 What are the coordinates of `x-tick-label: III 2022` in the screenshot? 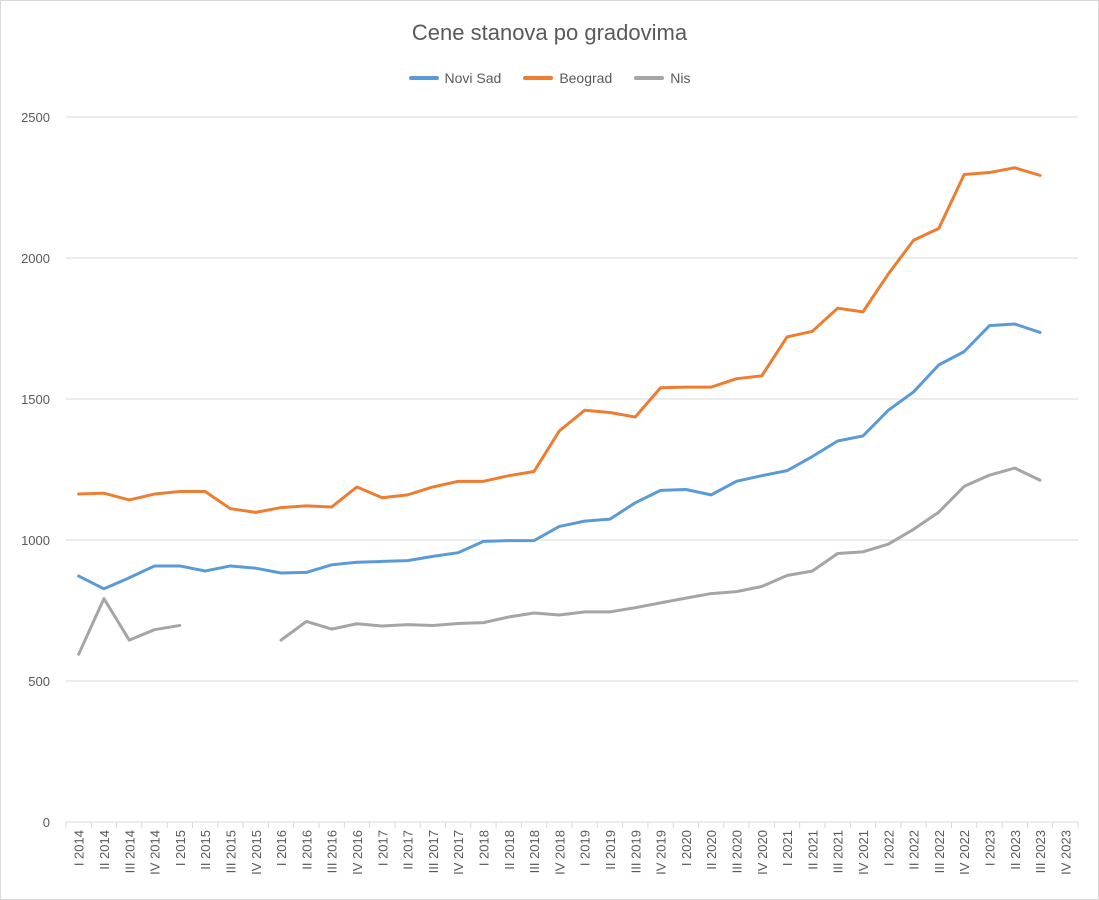 It's located at (939, 851).